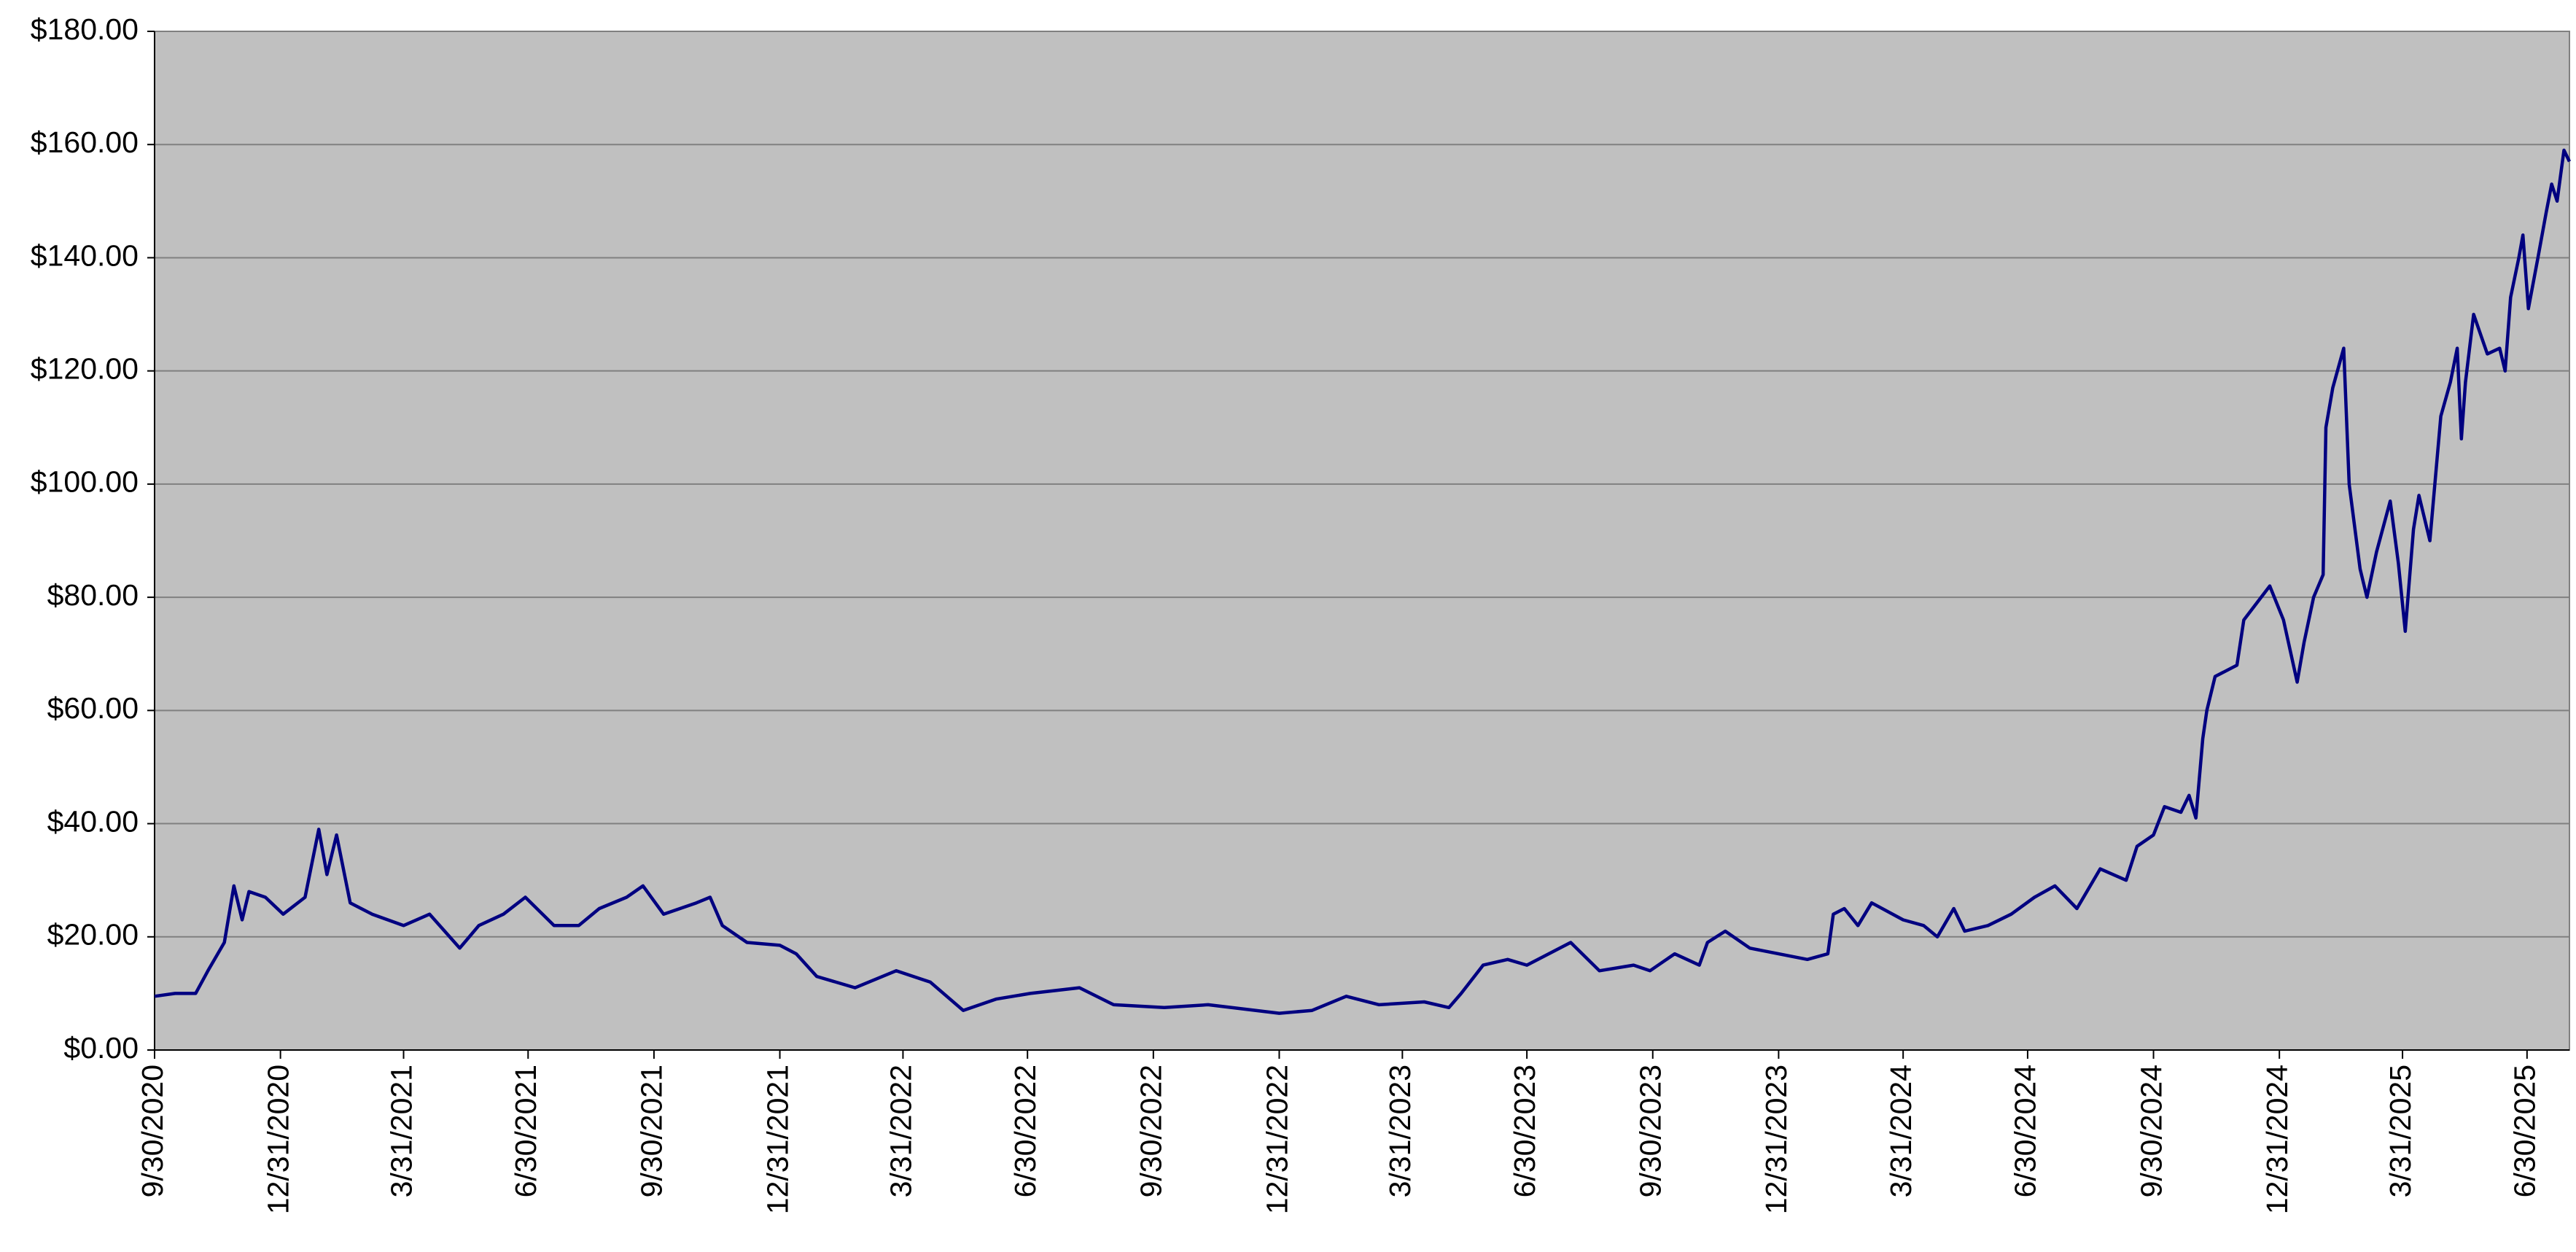 The width and height of the screenshot is (2576, 1252). Describe the element at coordinates (2025, 1131) in the screenshot. I see `x-tick-label: 6/30/2024` at that location.